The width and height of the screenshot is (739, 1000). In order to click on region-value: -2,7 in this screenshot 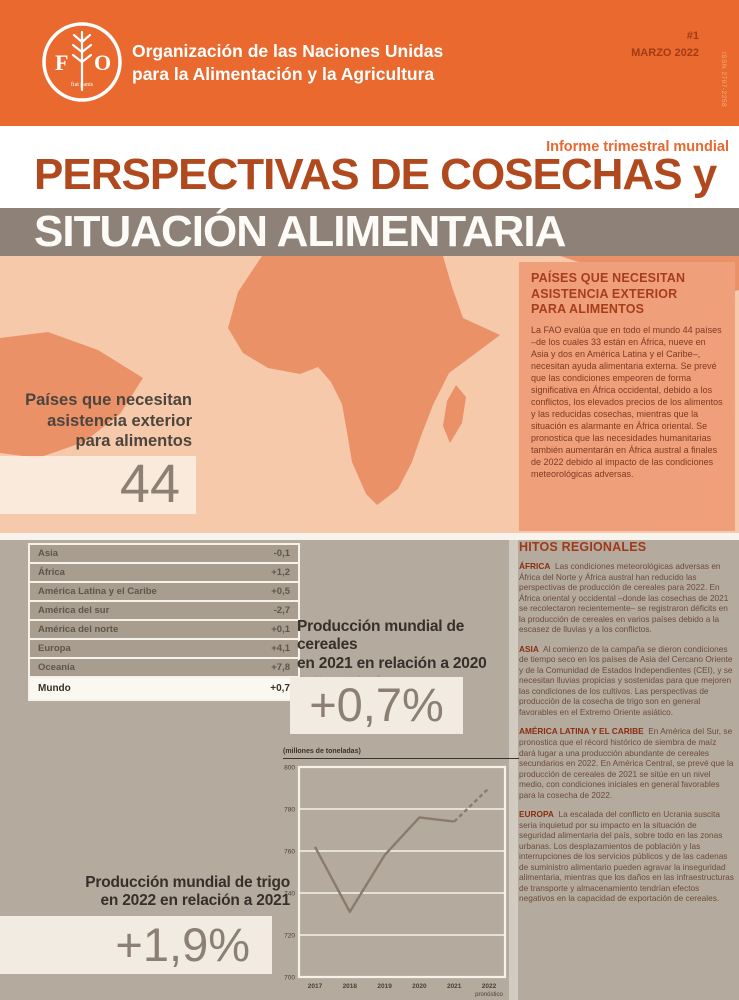, I will do `click(281, 610)`.